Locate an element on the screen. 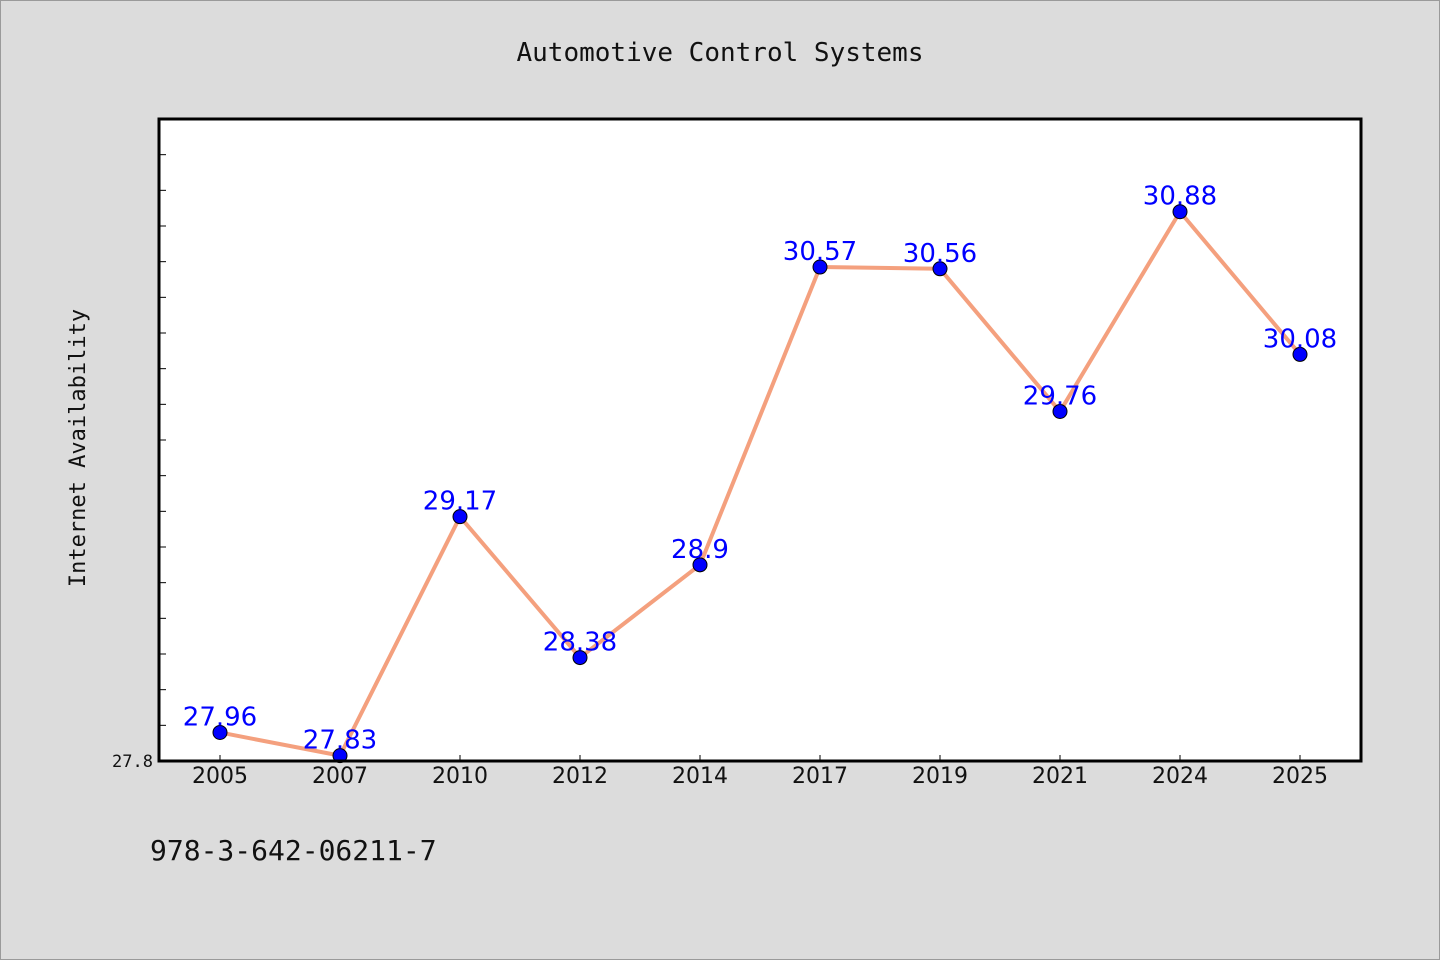  x-tick-label: 2017 is located at coordinates (820, 776).